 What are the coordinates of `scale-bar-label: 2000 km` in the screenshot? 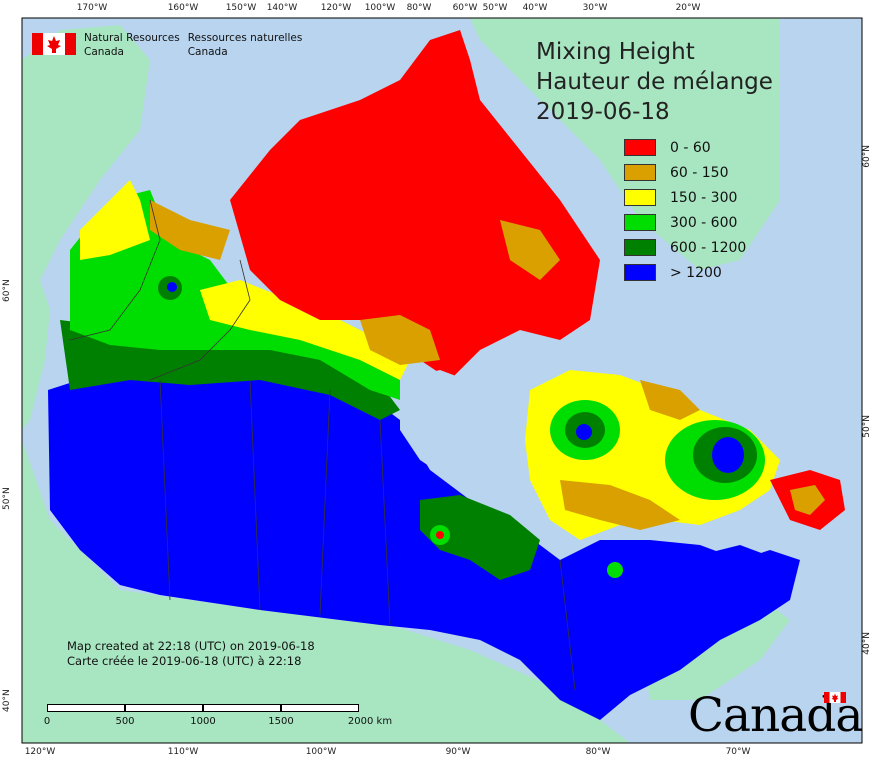 It's located at (370, 721).